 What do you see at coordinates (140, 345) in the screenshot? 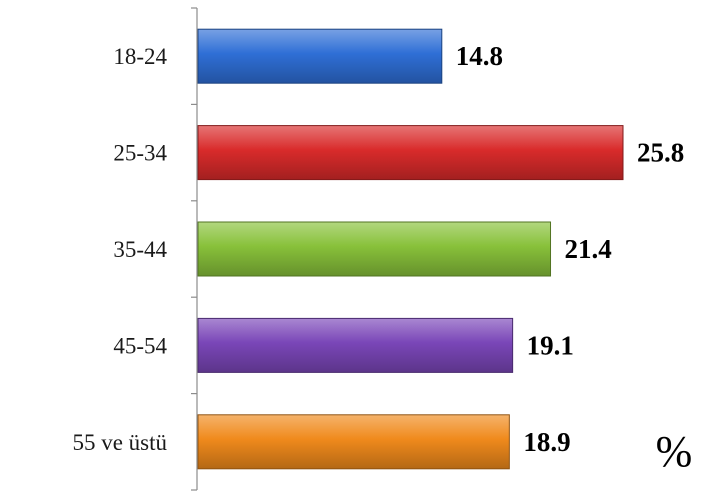
I see `category-label: 45-54` at bounding box center [140, 345].